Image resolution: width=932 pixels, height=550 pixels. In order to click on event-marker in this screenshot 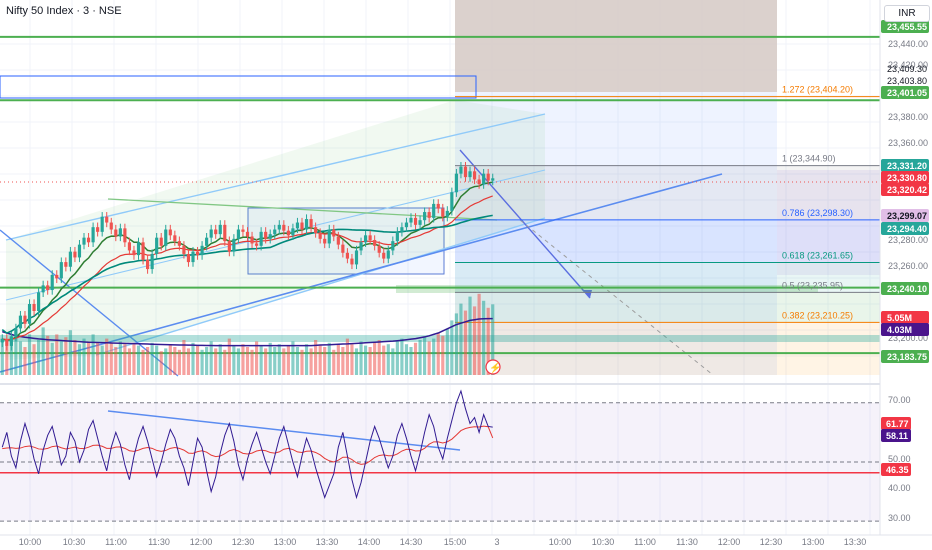, I will do `click(493, 367)`.